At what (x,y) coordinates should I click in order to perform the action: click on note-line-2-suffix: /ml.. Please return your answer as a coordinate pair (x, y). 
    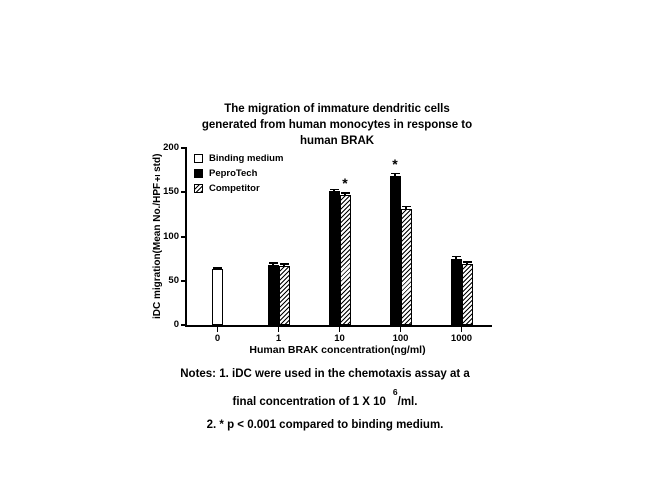
    Looking at the image, I should click on (407, 401).